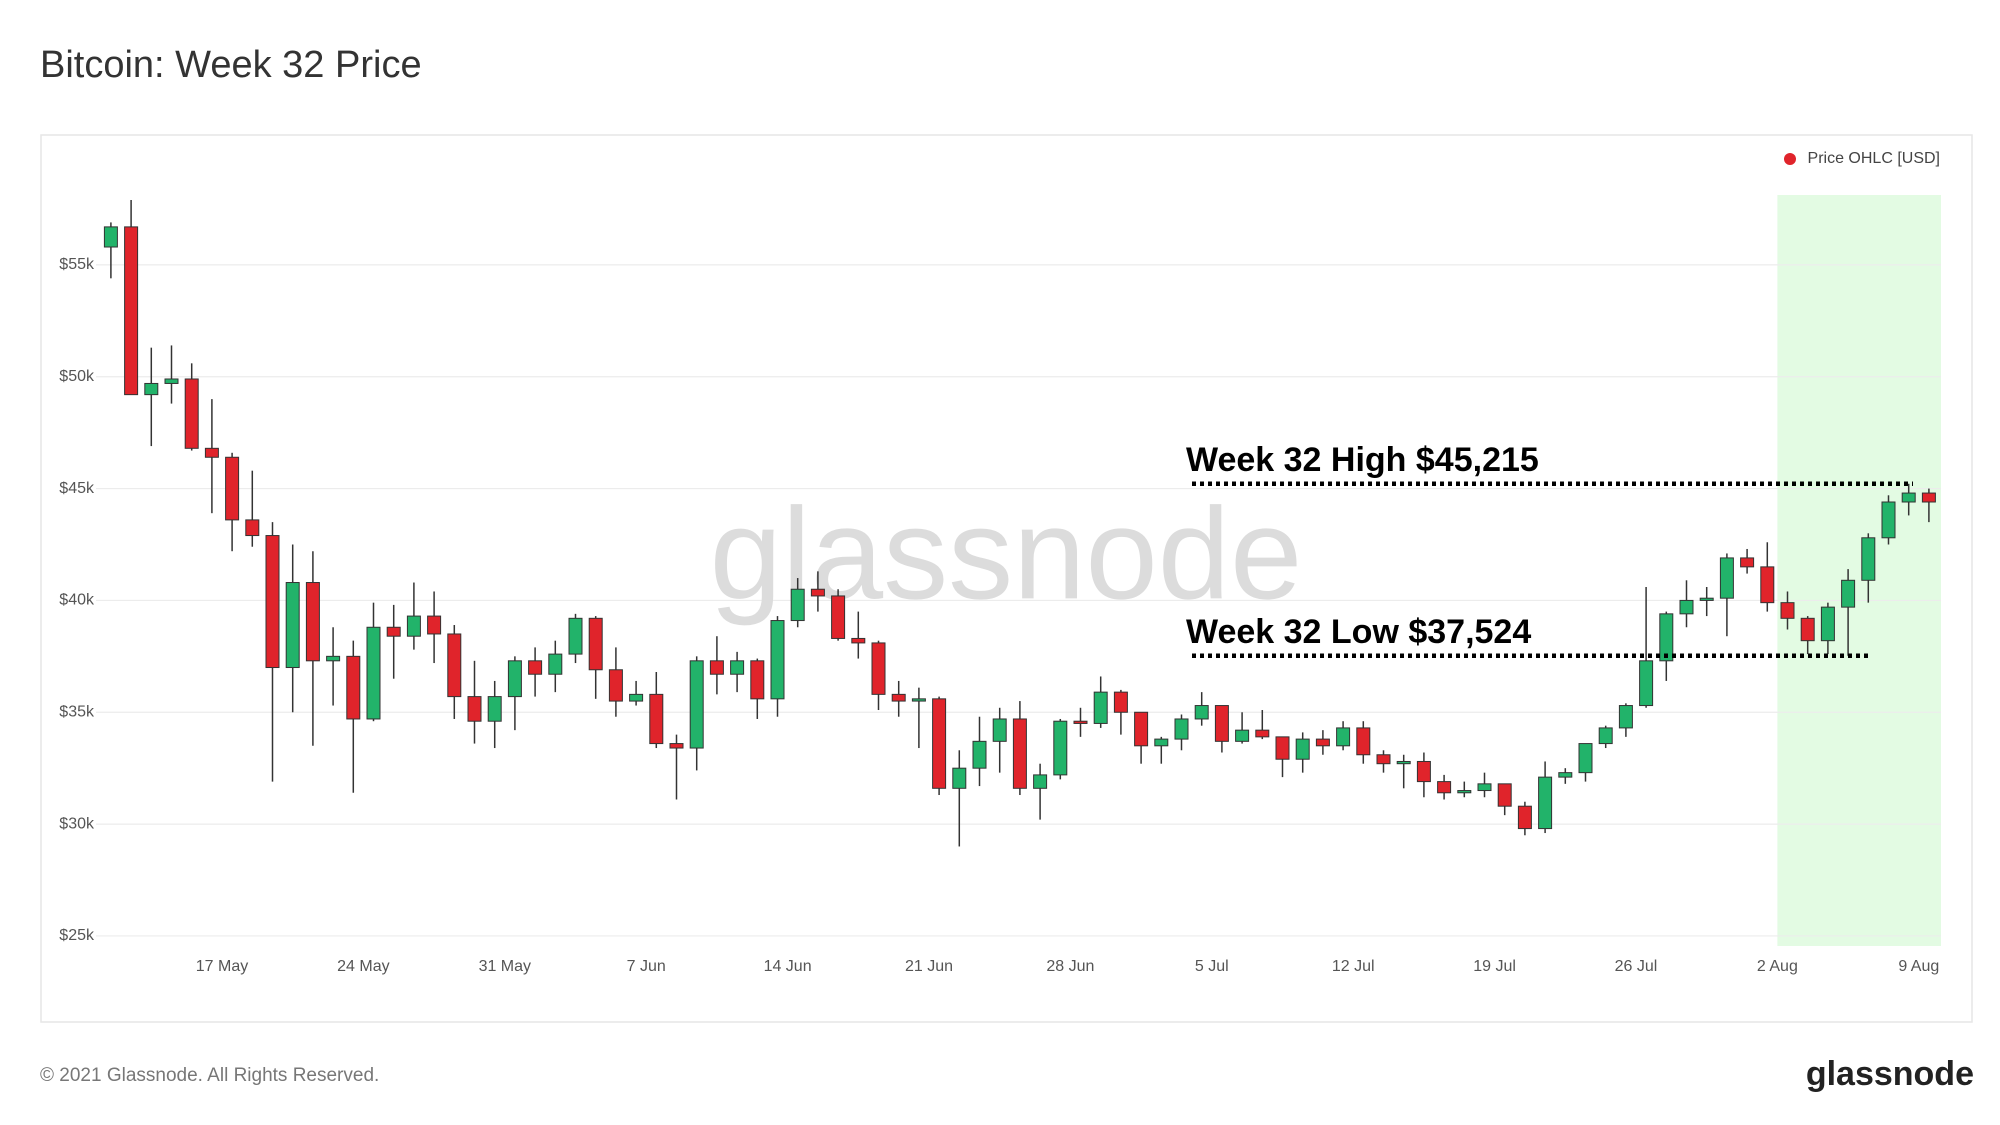 The height and width of the screenshot is (1125, 2000). Describe the element at coordinates (1890, 1074) in the screenshot. I see `logo: glassnode` at that location.